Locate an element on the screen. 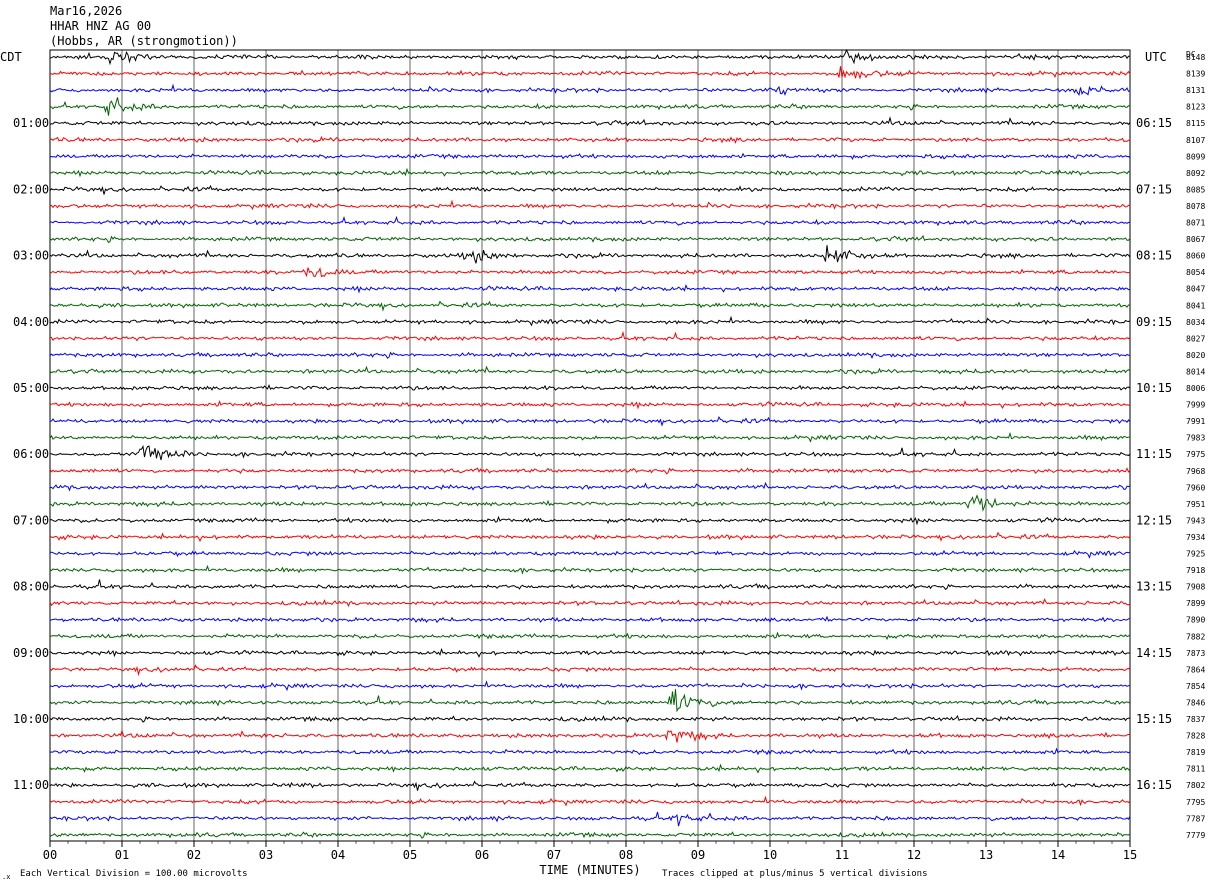  dc-offset-label: 8131 is located at coordinates (1195, 90).